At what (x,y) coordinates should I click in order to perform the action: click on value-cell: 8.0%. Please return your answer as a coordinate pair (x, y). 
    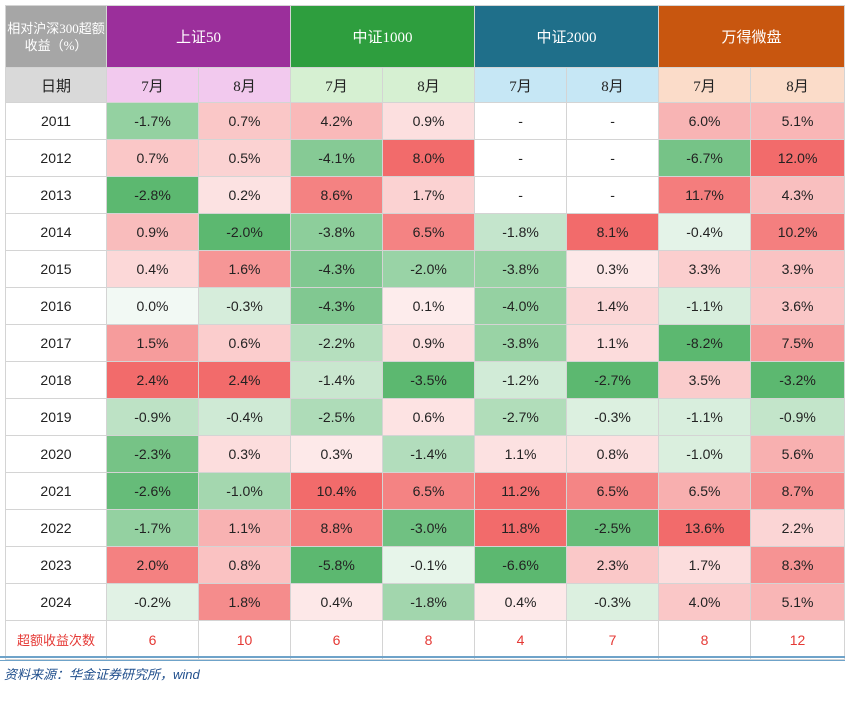
    Looking at the image, I should click on (429, 158).